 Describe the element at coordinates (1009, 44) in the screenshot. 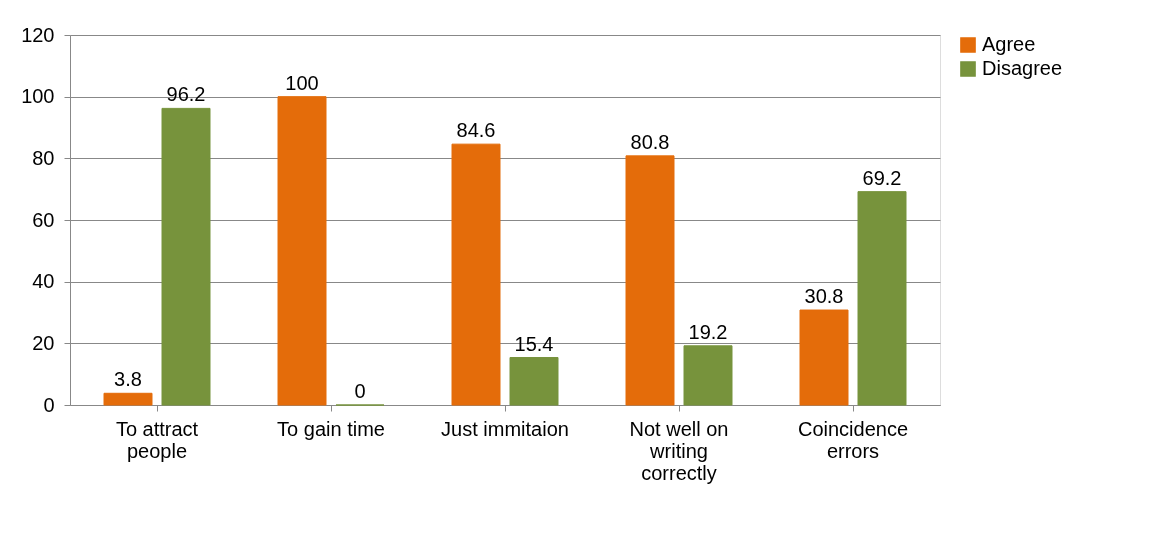

I see `legend-label: Agree` at that location.